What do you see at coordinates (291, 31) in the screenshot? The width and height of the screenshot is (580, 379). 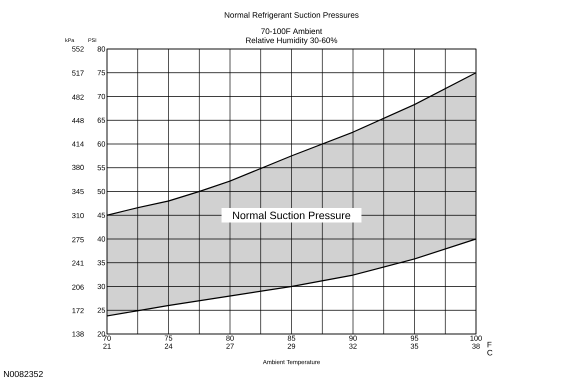 I see `chart-subtitle: 70-100F Ambient` at bounding box center [291, 31].